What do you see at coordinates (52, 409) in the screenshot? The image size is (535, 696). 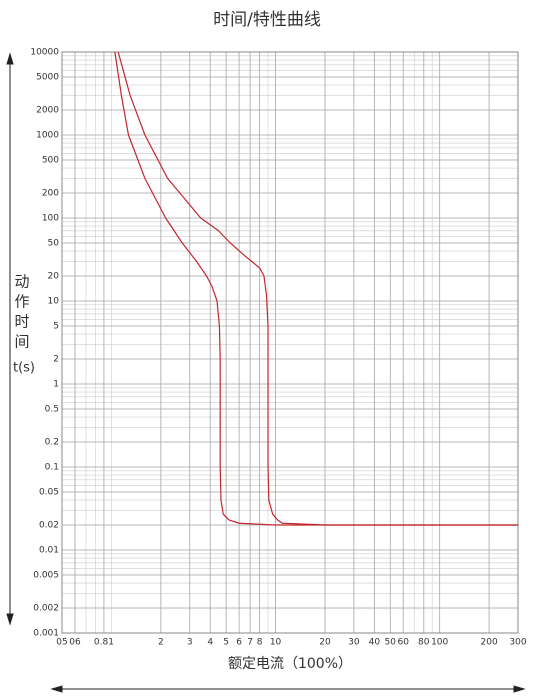 I see `y-tick-label: 0.5` at bounding box center [52, 409].